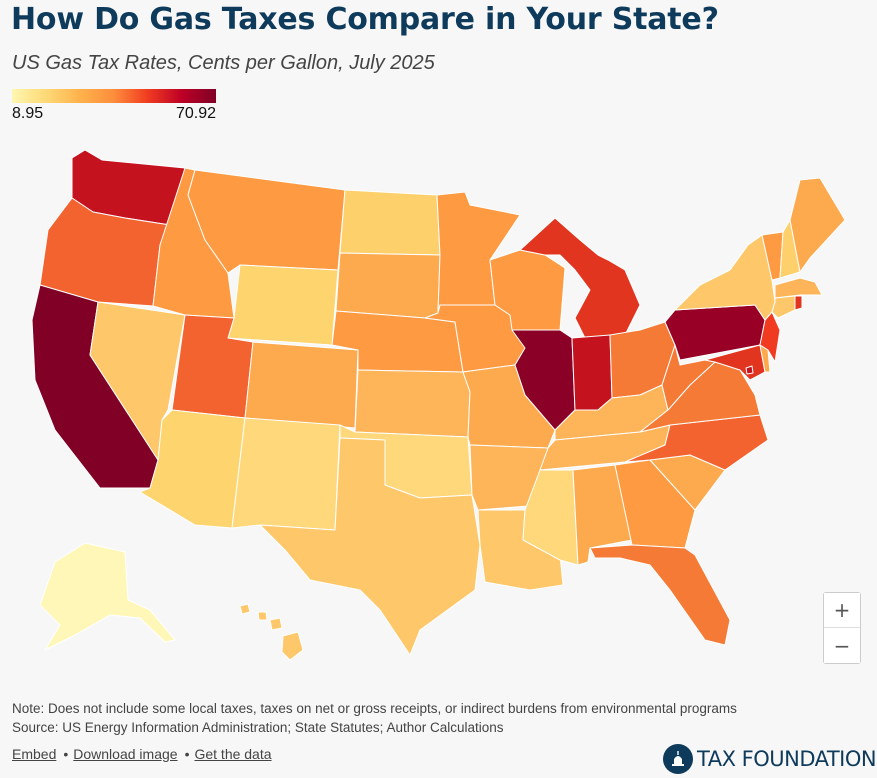  What do you see at coordinates (842, 610) in the screenshot?
I see `zoom-in-button: +` at bounding box center [842, 610].